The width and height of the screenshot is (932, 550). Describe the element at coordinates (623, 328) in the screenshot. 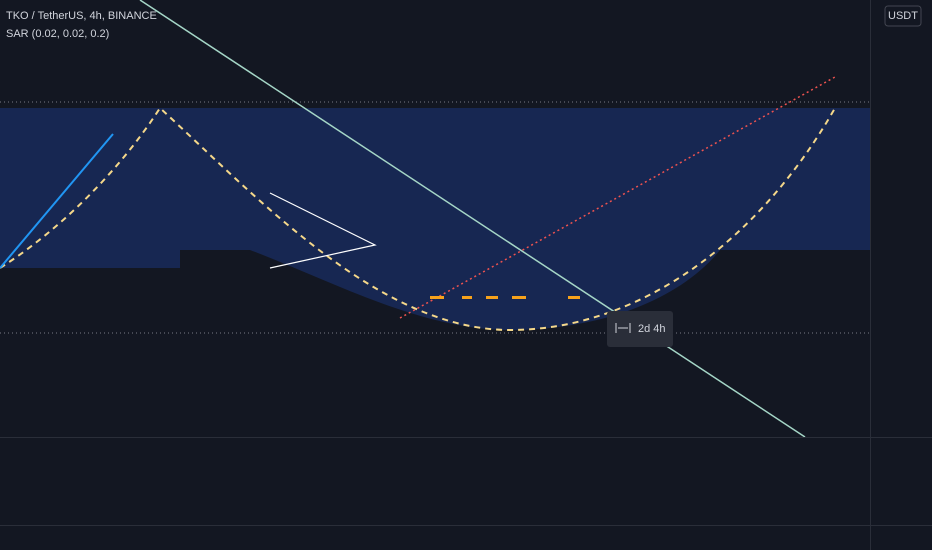

I see `tooltip-icon` at that location.